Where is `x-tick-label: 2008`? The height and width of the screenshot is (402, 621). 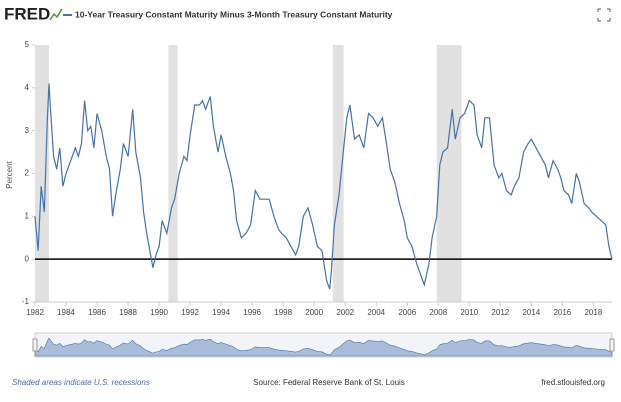
x-tick-label: 2008 is located at coordinates (438, 312).